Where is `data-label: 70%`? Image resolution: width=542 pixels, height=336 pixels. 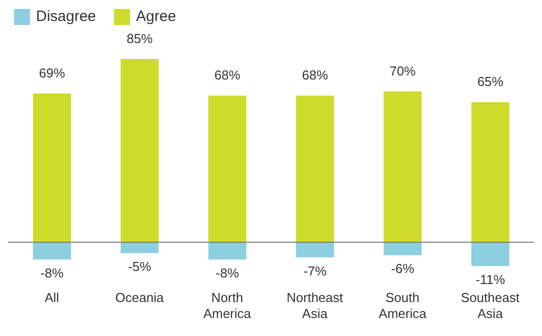 data-label: 70% is located at coordinates (403, 70).